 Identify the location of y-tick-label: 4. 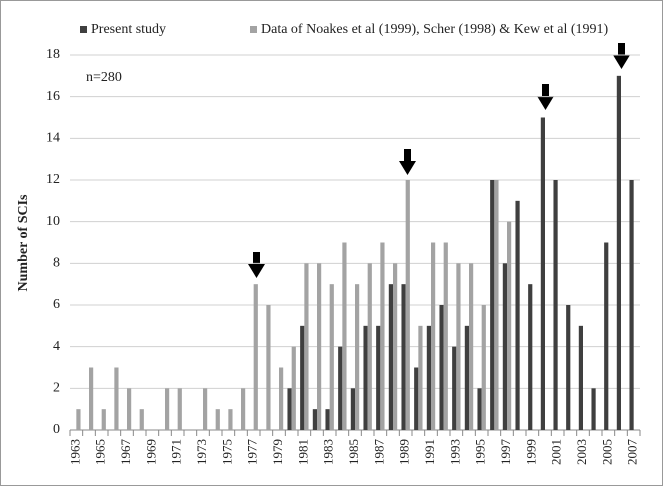
(56, 346).